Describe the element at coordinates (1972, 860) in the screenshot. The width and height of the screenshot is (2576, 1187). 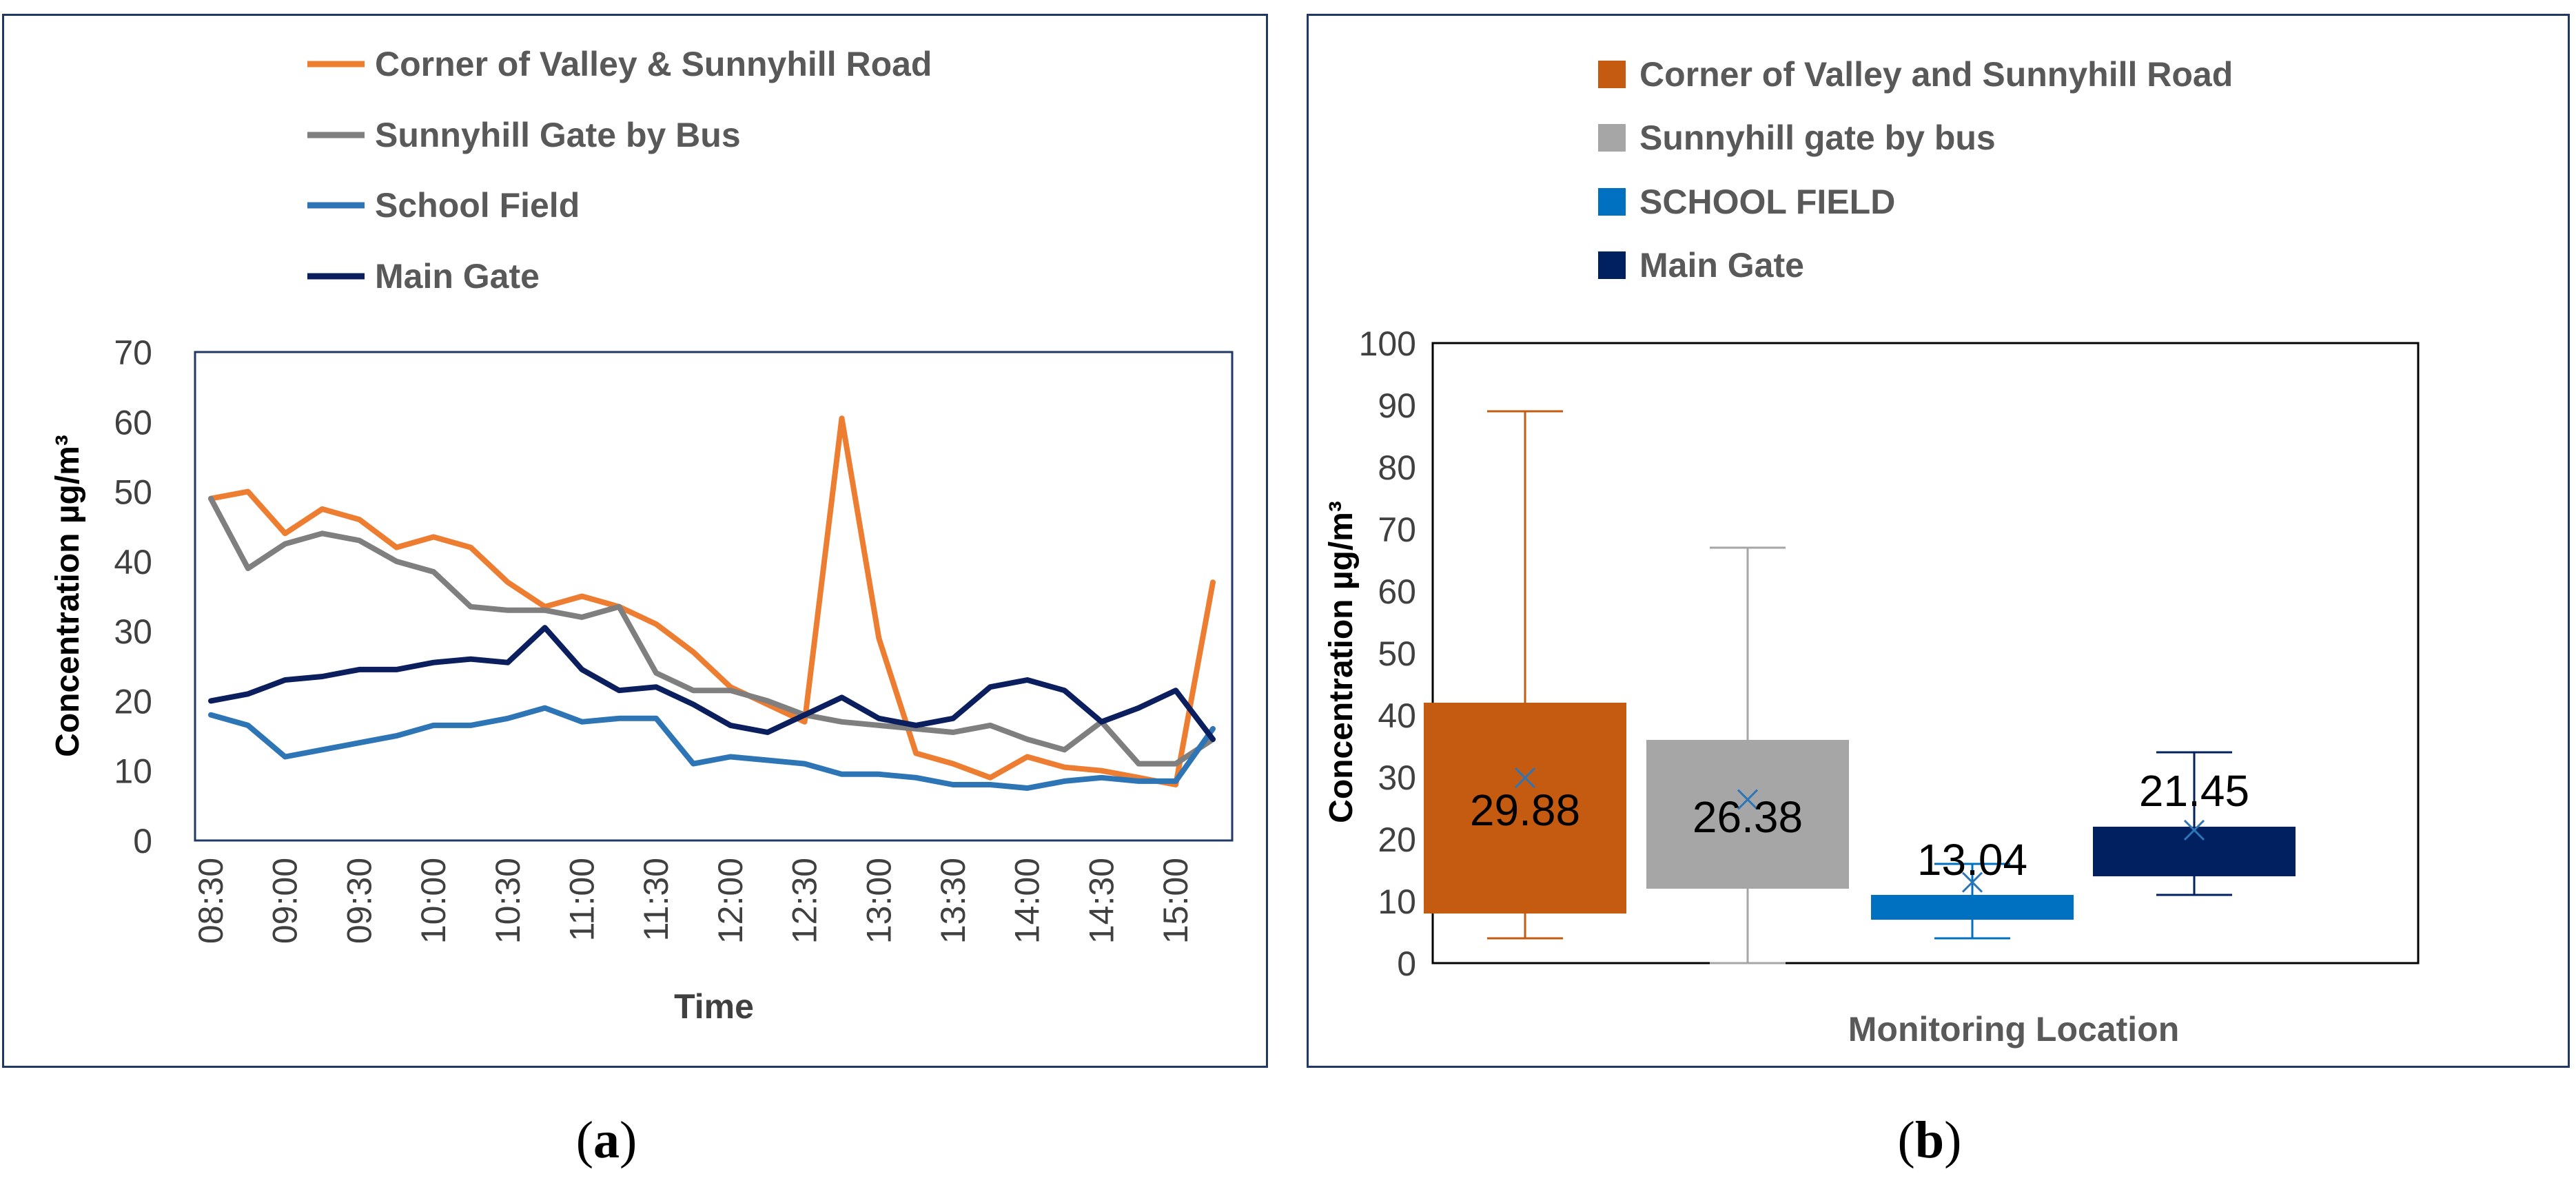
I see `mean-label-2: 13.04` at that location.